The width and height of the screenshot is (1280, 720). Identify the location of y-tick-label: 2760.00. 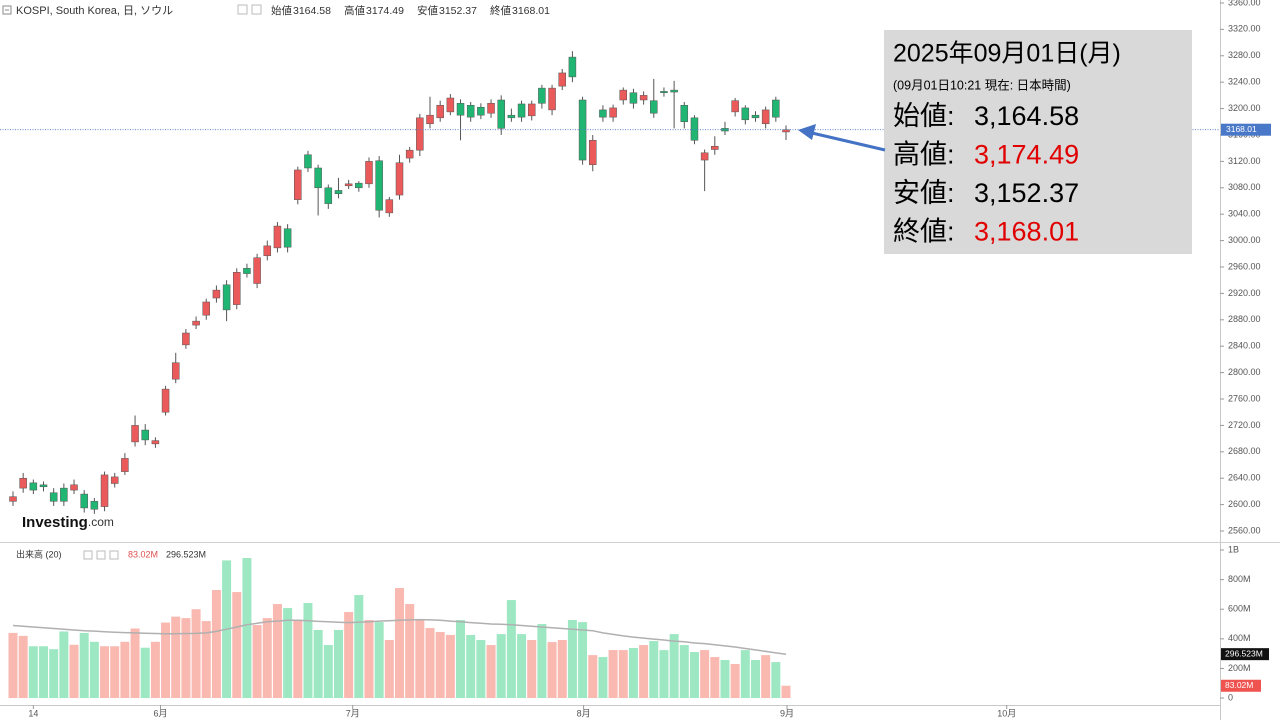
(1244, 398).